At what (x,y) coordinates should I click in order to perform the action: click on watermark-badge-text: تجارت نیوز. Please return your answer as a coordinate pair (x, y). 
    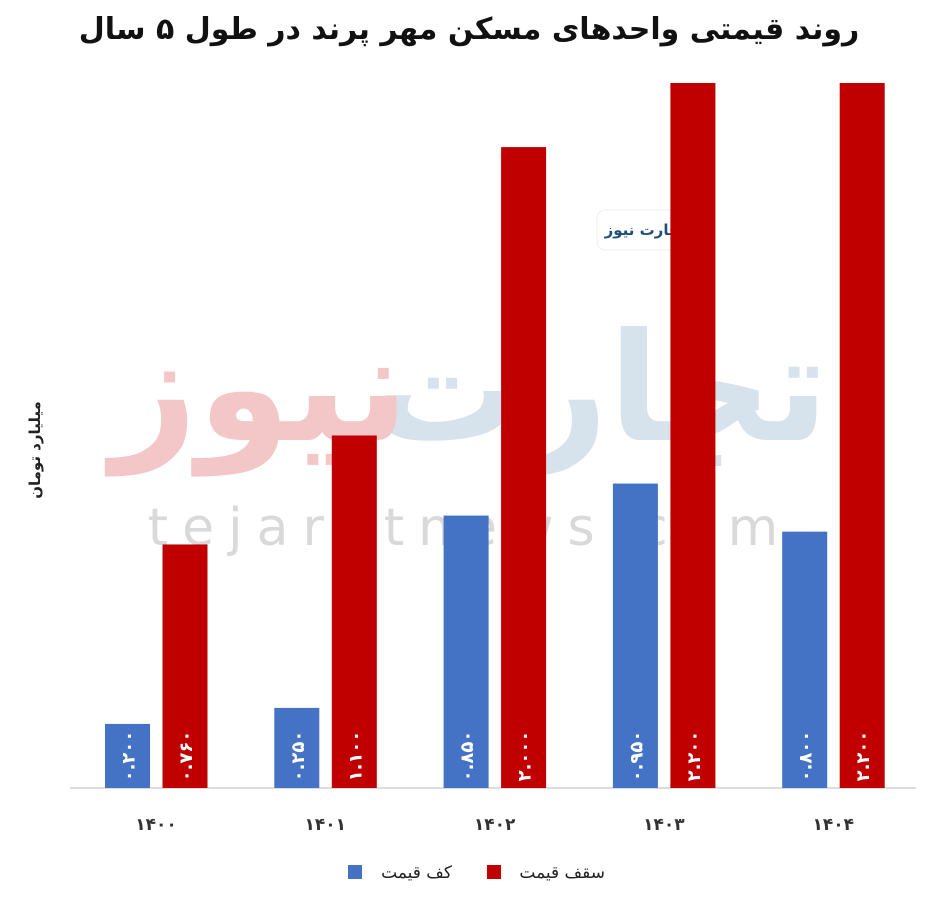
    Looking at the image, I should click on (645, 230).